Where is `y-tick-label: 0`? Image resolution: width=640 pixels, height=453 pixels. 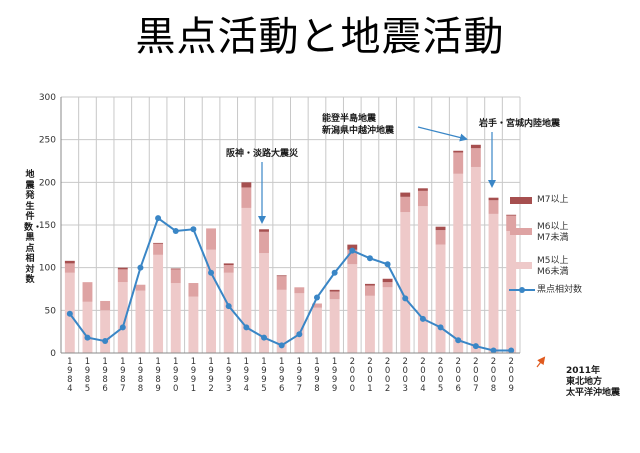 y-tick-label: 0 is located at coordinates (53, 354).